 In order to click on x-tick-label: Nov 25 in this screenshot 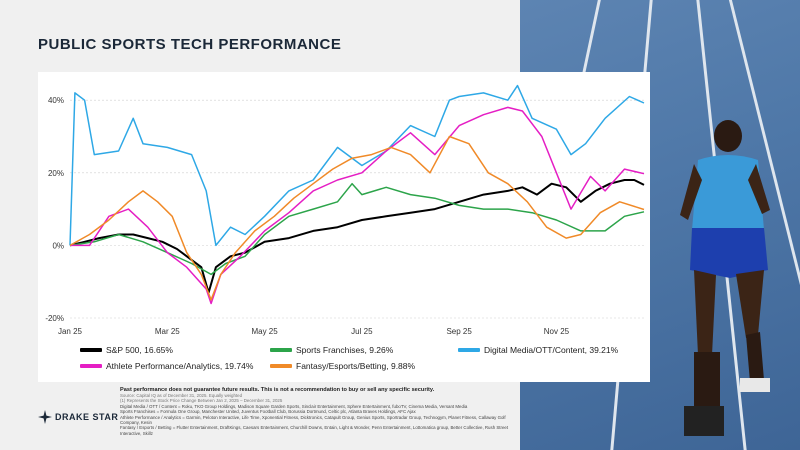, I will do `click(557, 331)`.